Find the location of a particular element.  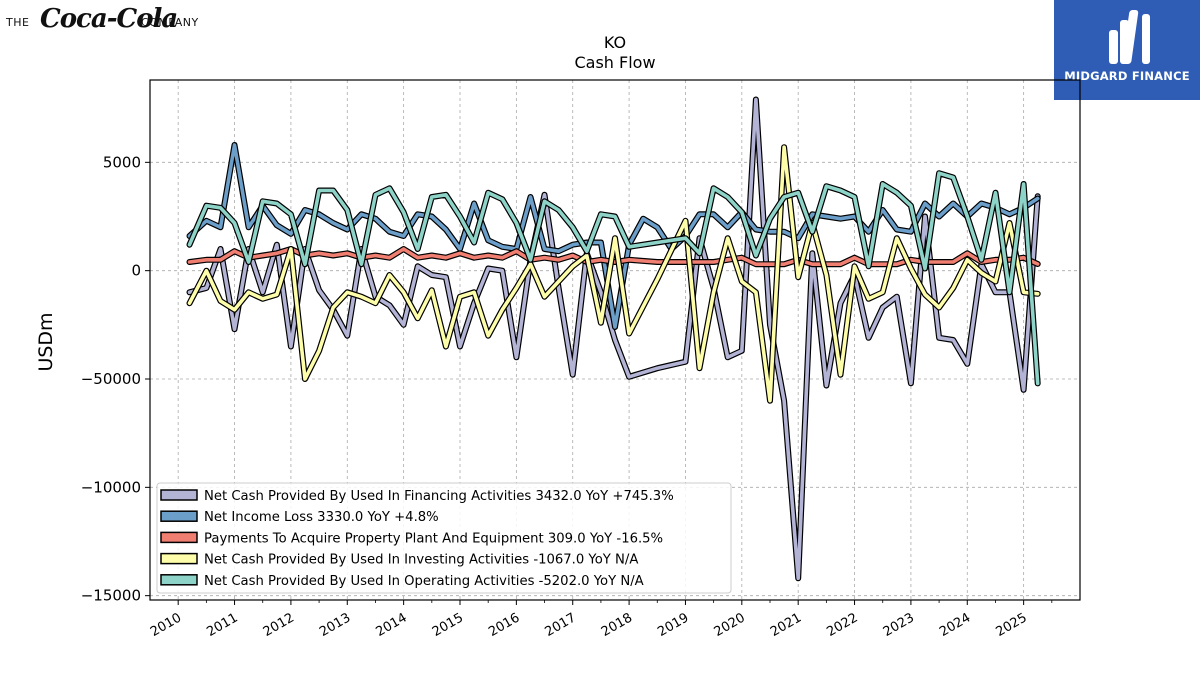

y-tick-label: 0 is located at coordinates (136, 271).